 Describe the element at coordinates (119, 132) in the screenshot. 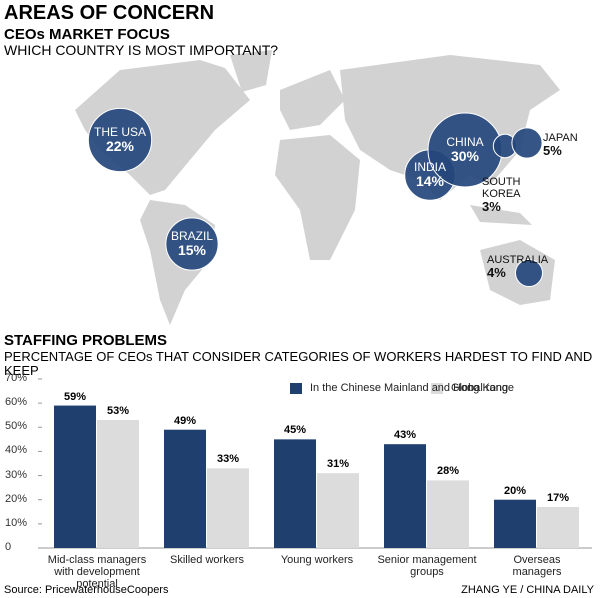

I see `country-name: THE USA` at that location.